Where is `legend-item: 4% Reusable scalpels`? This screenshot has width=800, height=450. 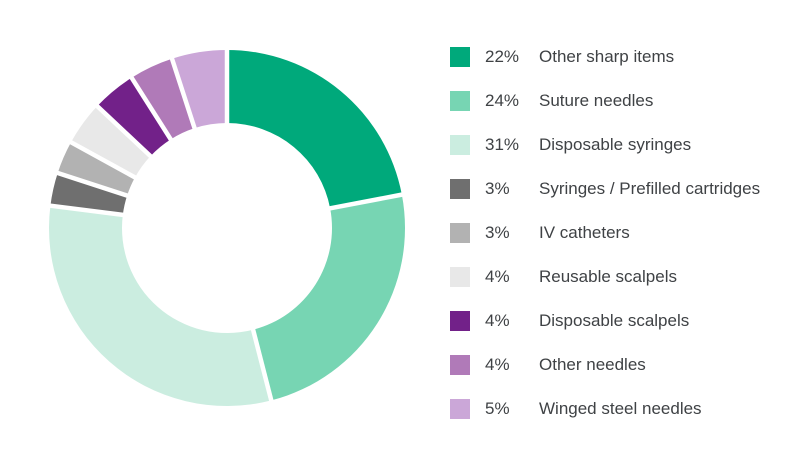 legend-item: 4% Reusable scalpels is located at coordinates (620, 277).